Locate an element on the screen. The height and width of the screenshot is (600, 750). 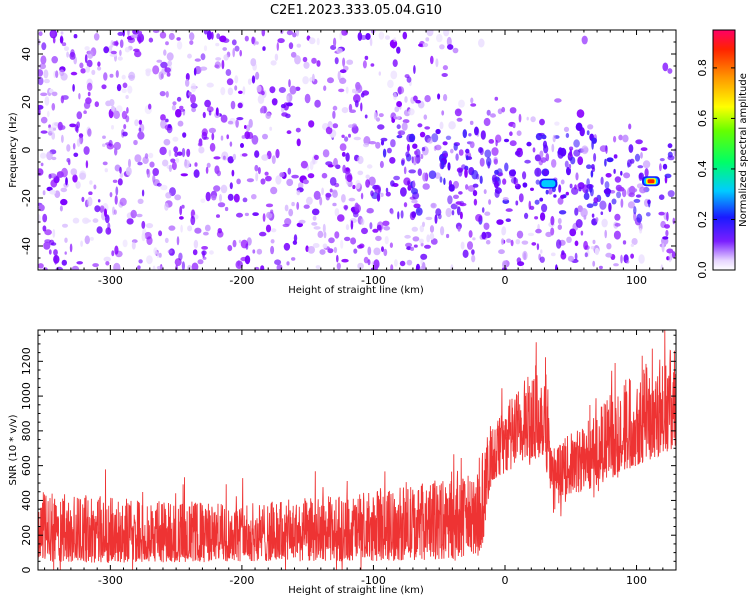
colorbar-tick-label: 0.2 is located at coordinates (702, 220).